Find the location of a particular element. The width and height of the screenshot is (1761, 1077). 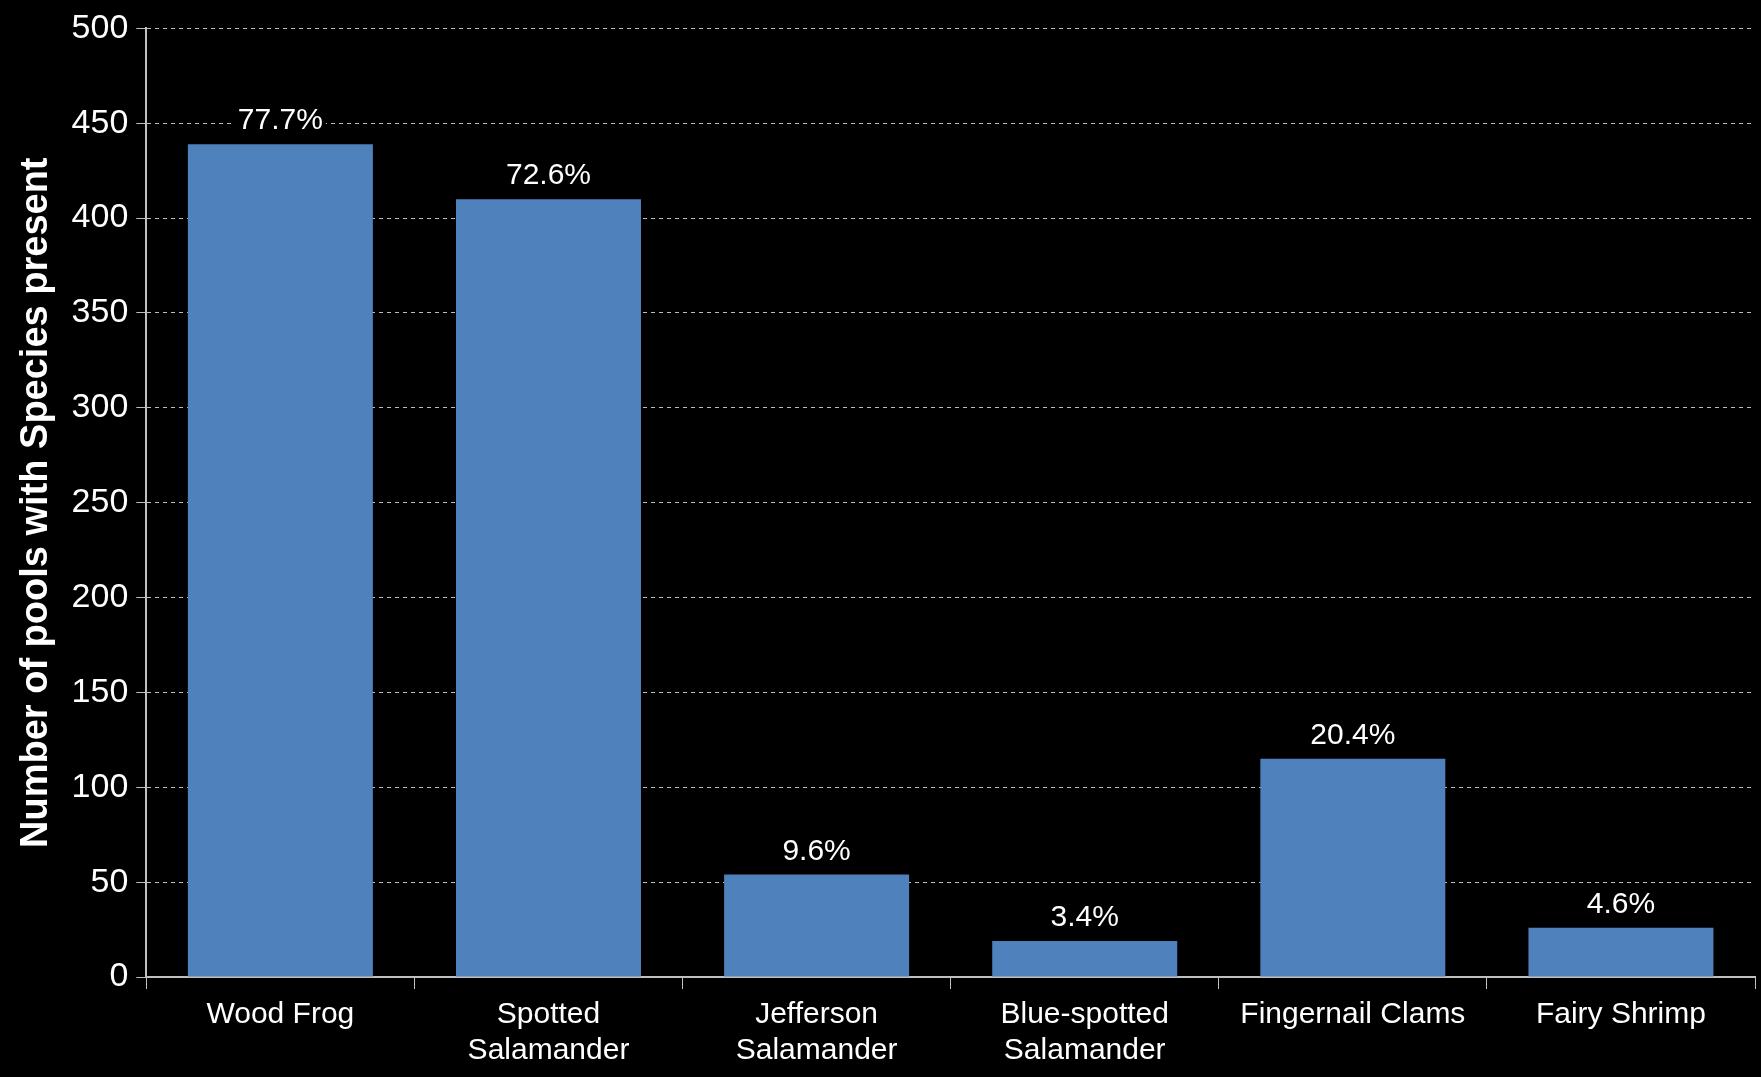

annotation: 20.4% is located at coordinates (1353, 734).